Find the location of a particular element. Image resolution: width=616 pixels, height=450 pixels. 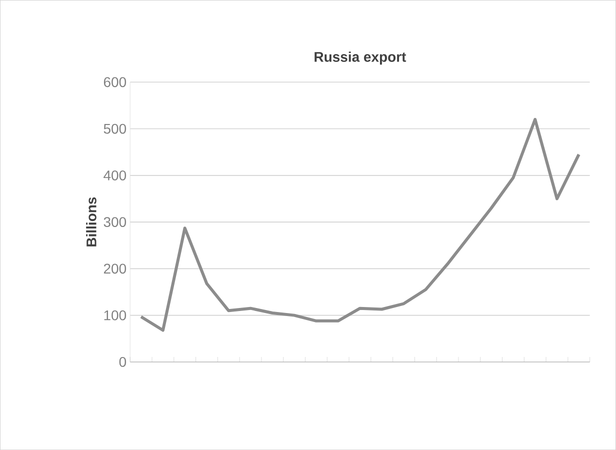

y-tick-label: 400 is located at coordinates (115, 175).